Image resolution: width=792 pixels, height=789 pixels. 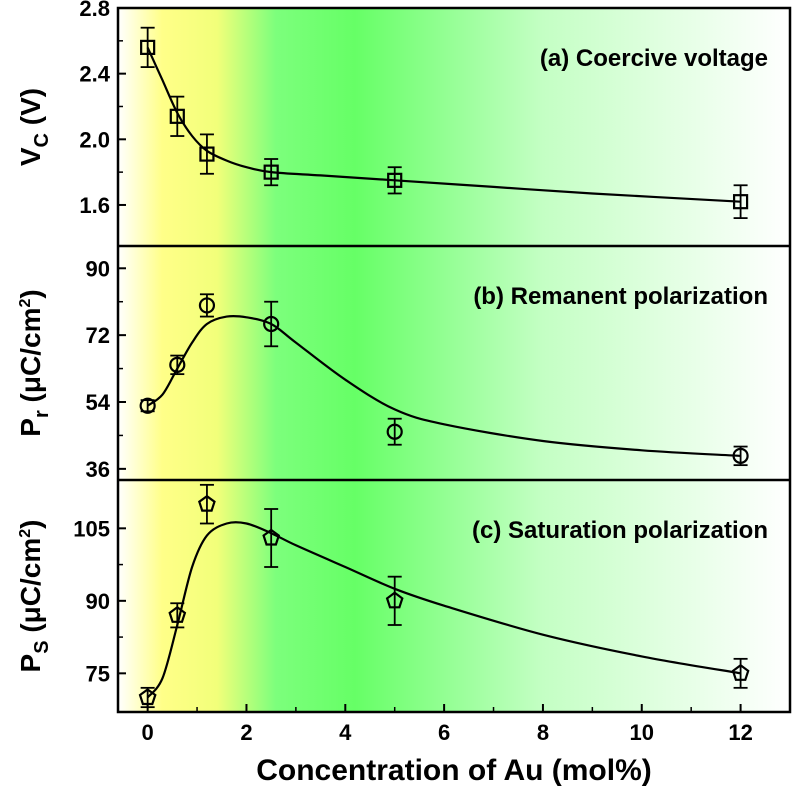 I want to click on y-axis-label: PS (μC/cm2), so click(x=34, y=596).